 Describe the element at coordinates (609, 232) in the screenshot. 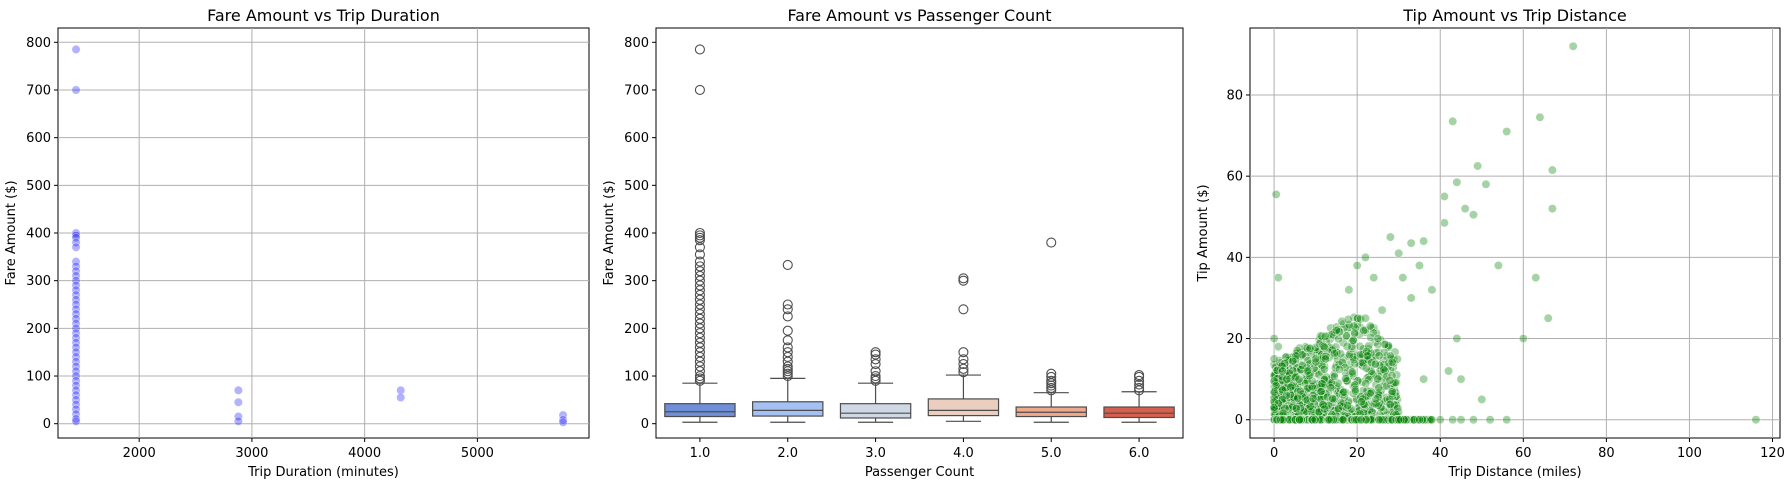

I see `fare-vs-passengers-y-label: Fare Amount ($)` at that location.